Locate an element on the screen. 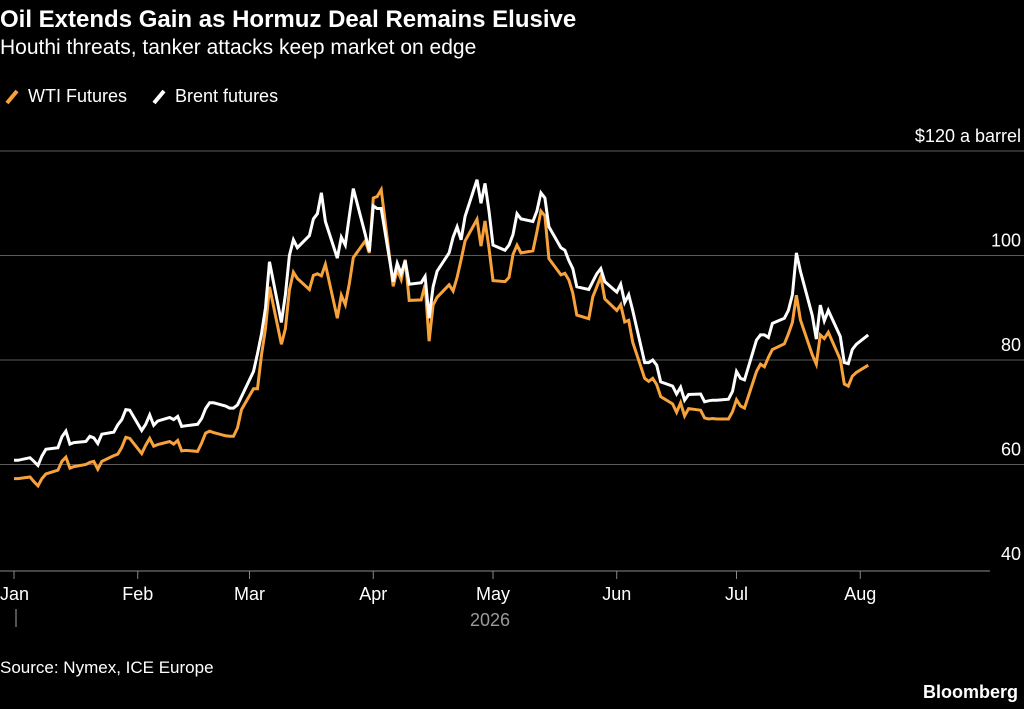 This screenshot has height=709, width=1024. x-tick-label: Jul is located at coordinates (736, 594).